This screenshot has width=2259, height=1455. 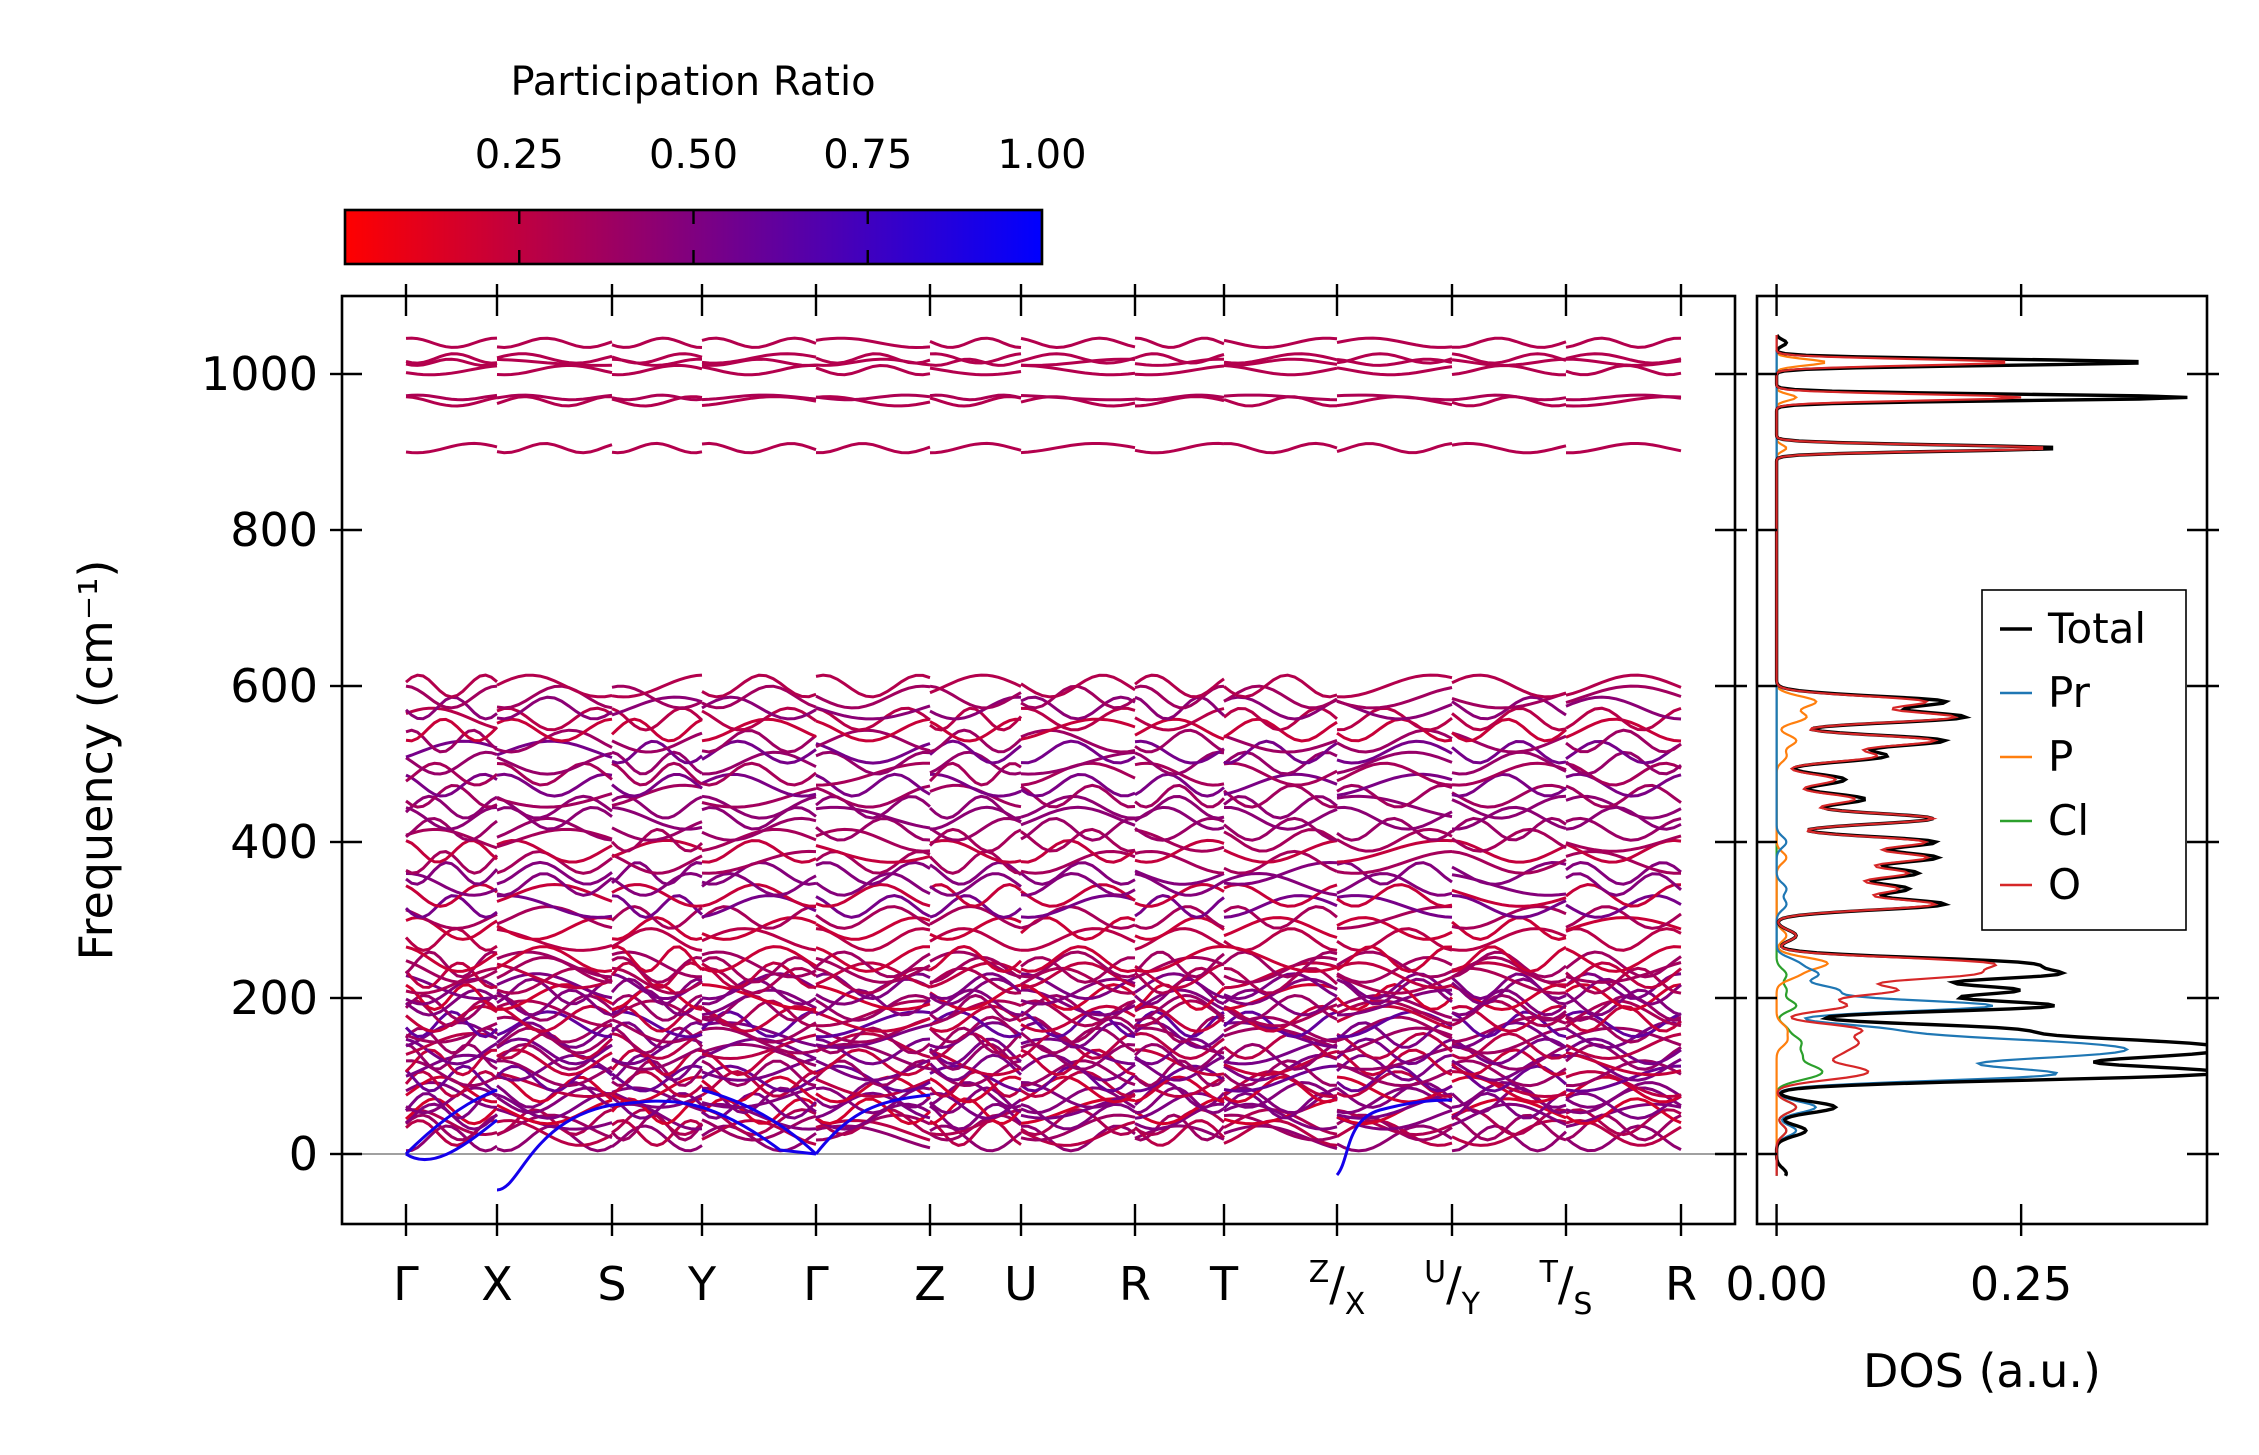 I want to click on acoustic-branch, so click(x=451, y=1122).